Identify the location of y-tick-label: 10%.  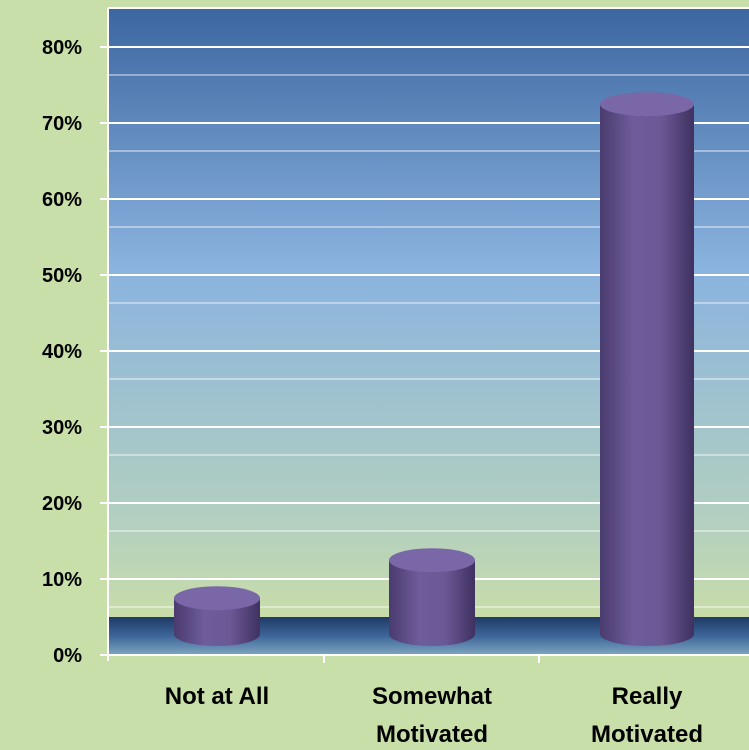
(62, 580).